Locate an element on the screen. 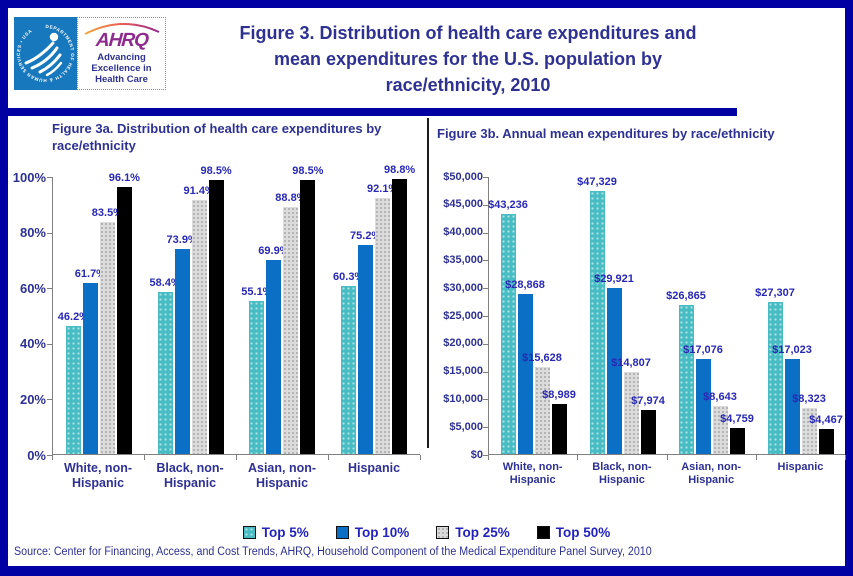  bar-top-10-black-non-hispanic: $29,921 is located at coordinates (614, 363).